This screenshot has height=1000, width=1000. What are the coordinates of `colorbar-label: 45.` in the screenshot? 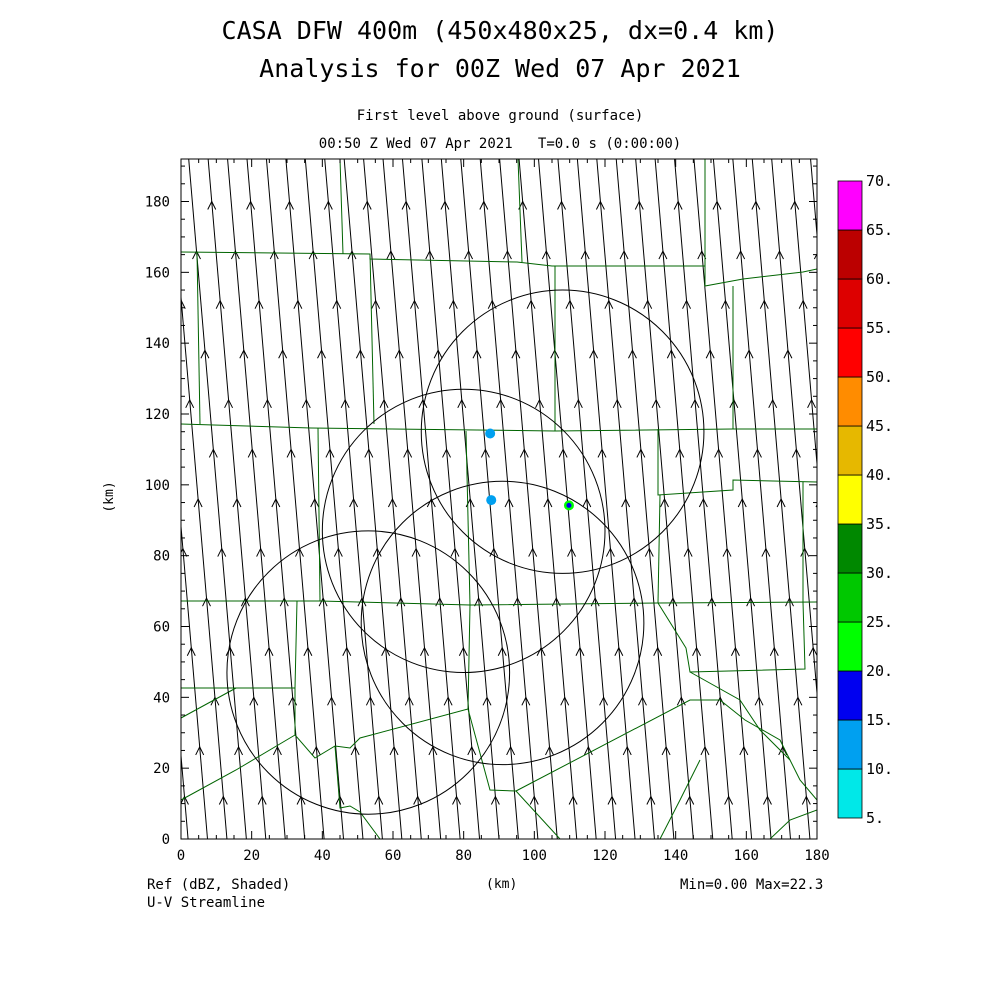 It's located at (879, 426).